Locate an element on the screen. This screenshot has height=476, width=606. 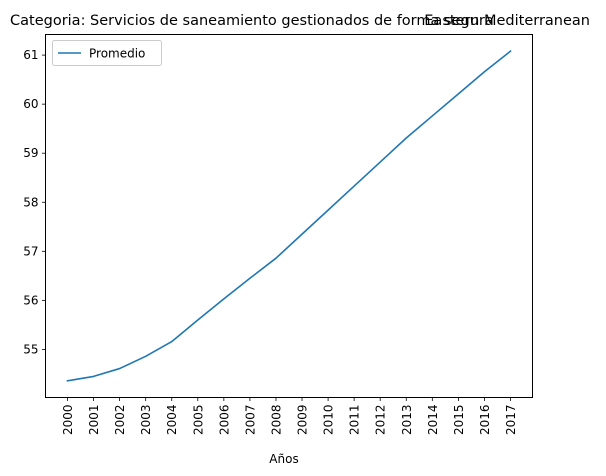
y-tick-label-56: 56 is located at coordinates (30, 300).